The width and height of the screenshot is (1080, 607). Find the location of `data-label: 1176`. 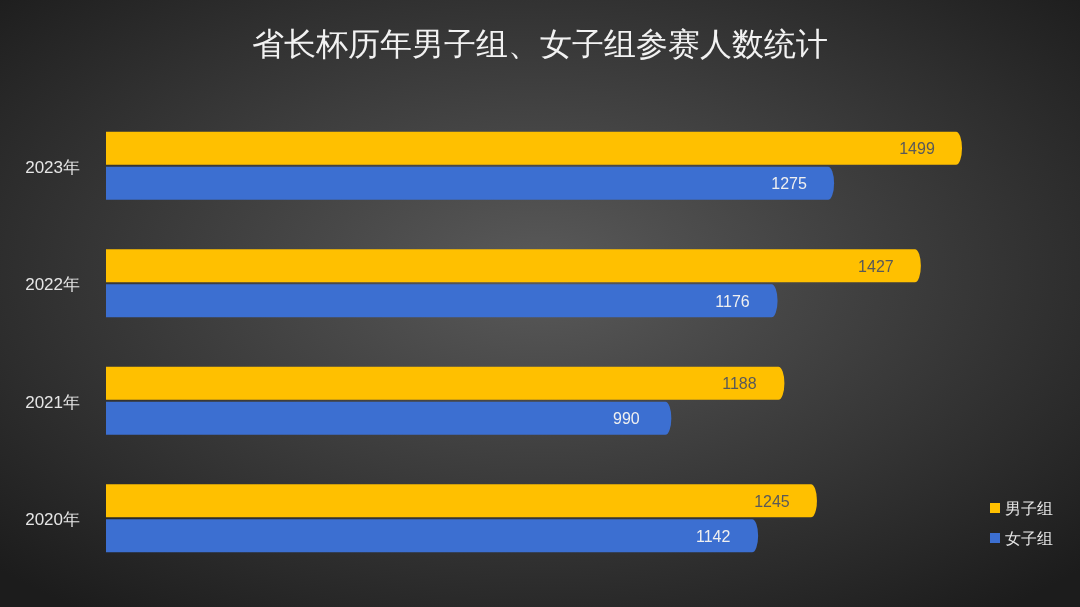

data-label: 1176 is located at coordinates (732, 301).